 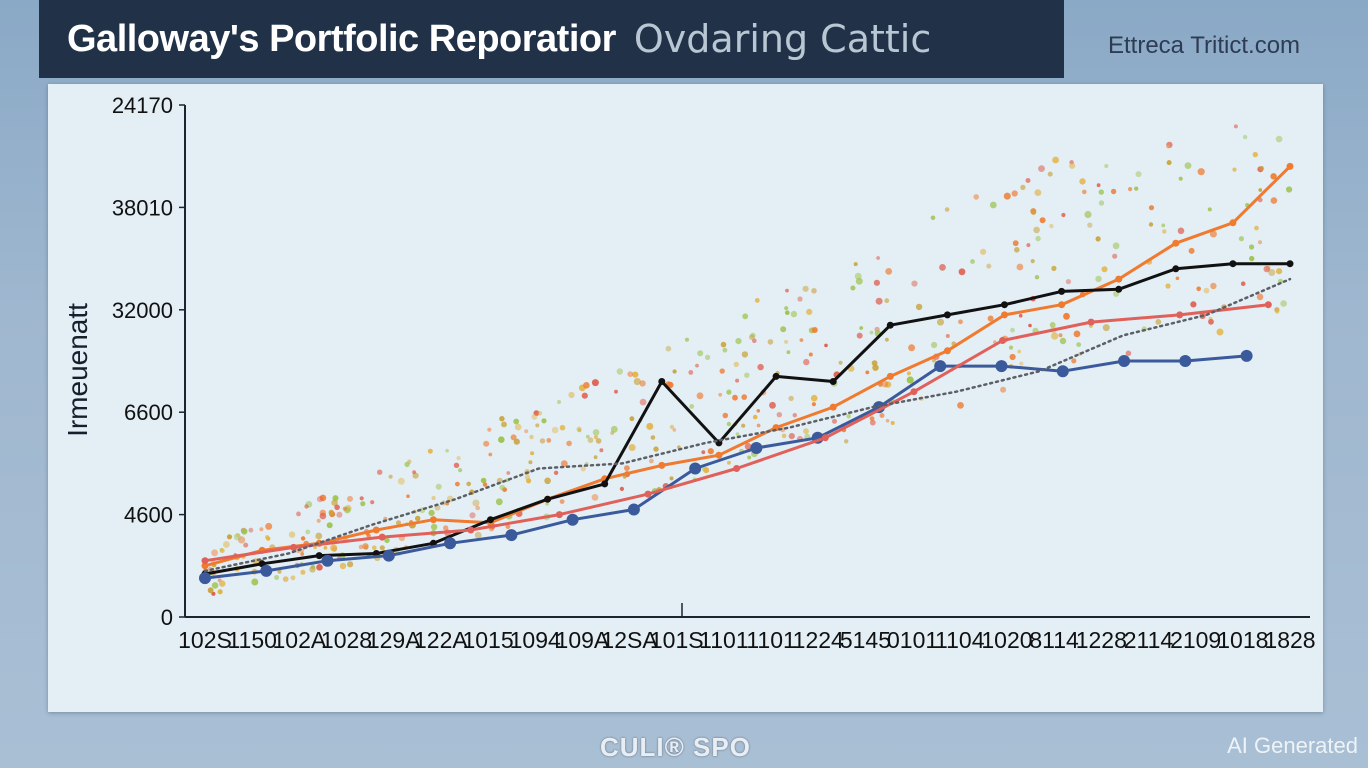 What do you see at coordinates (782, 39) in the screenshot?
I see `chart-subtitle: Ovdaring Cattic` at bounding box center [782, 39].